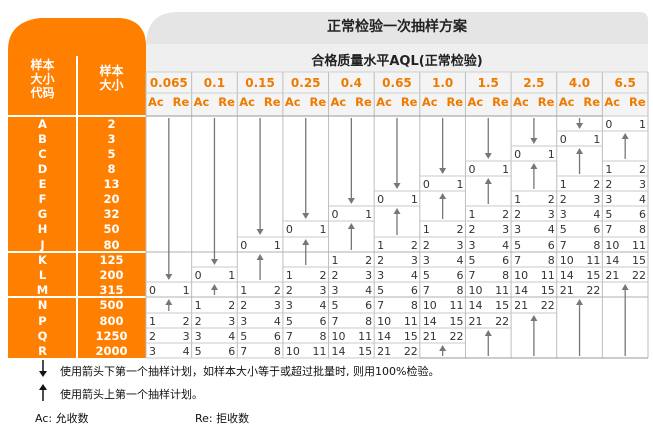 Image resolution: width=653 pixels, height=429 pixels. What do you see at coordinates (42, 199) in the screenshot?
I see `sample-code: F` at bounding box center [42, 199].